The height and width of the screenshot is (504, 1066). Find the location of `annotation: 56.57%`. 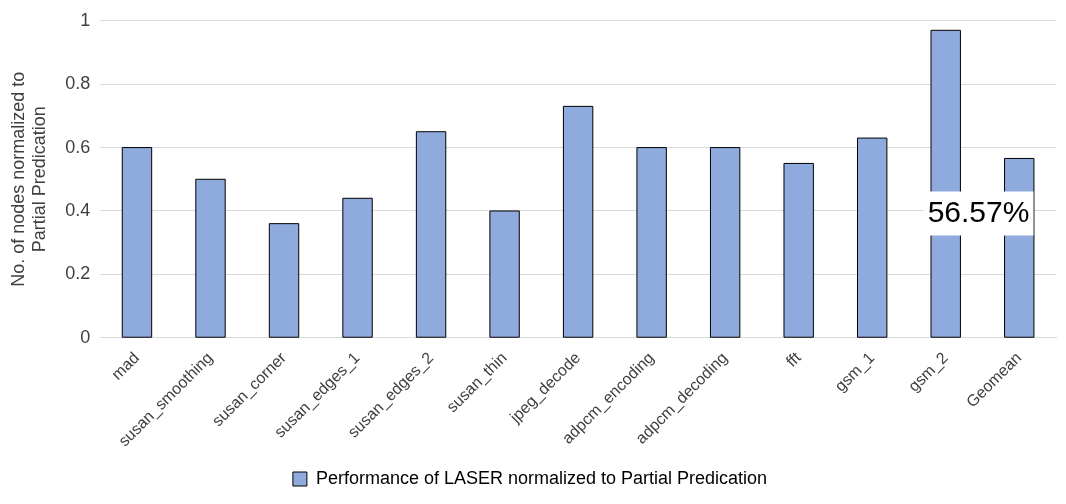

annotation: 56.57% is located at coordinates (978, 211).